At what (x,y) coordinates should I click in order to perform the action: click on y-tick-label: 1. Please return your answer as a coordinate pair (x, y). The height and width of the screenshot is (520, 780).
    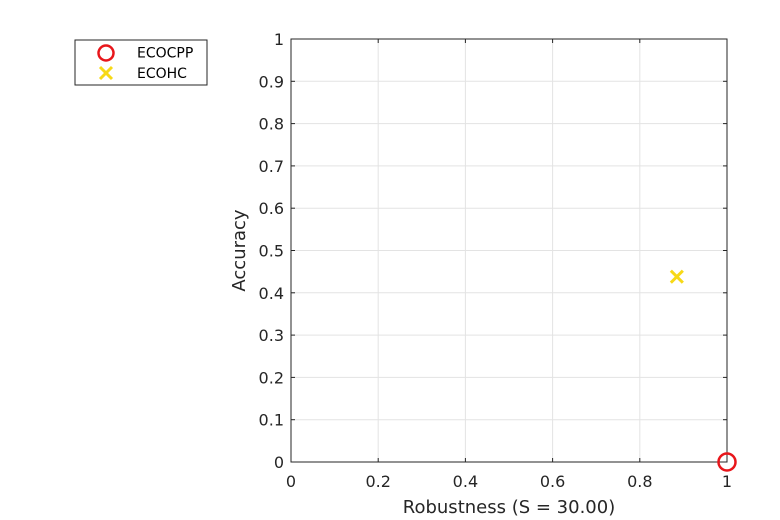
    Looking at the image, I should click on (279, 39).